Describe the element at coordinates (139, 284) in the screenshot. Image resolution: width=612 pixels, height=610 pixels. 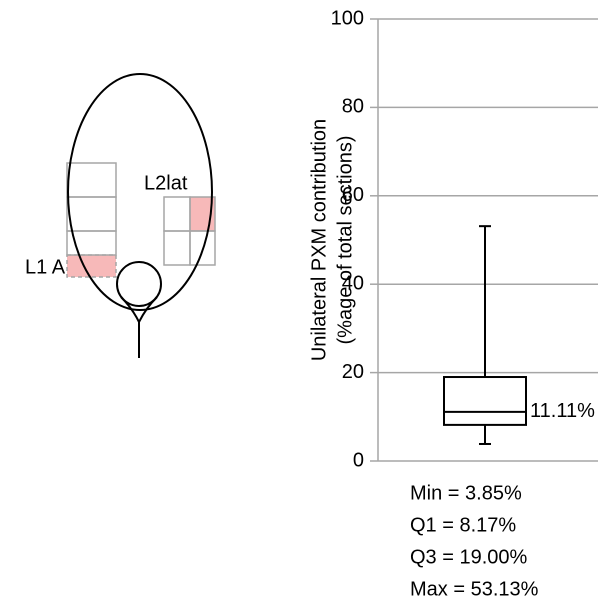
I see `outline-circle` at that location.